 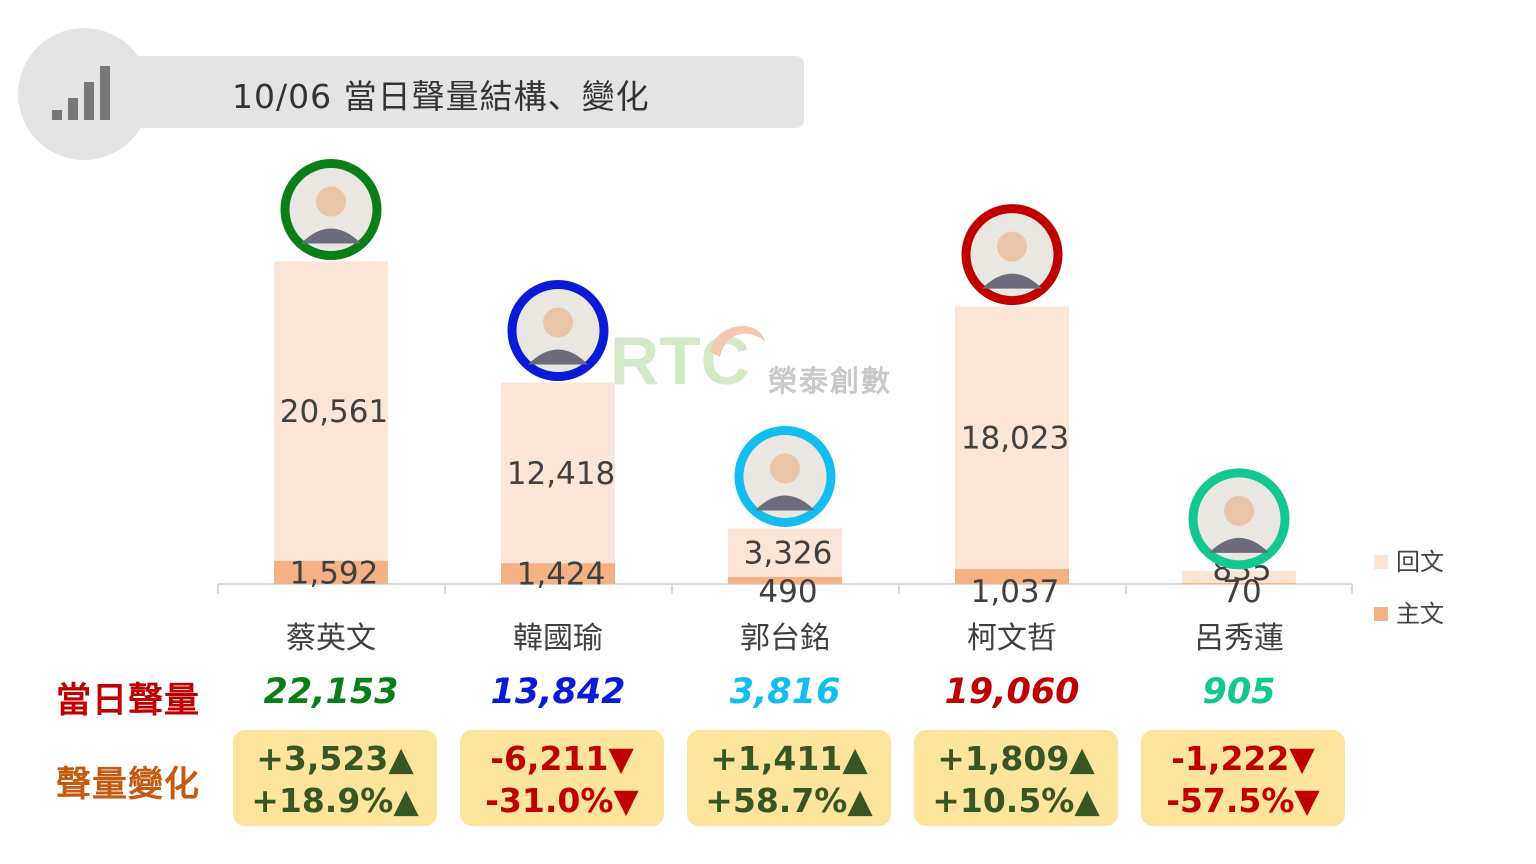 What do you see at coordinates (1239, 692) in the screenshot?
I see `daily-total-value: 905` at bounding box center [1239, 692].